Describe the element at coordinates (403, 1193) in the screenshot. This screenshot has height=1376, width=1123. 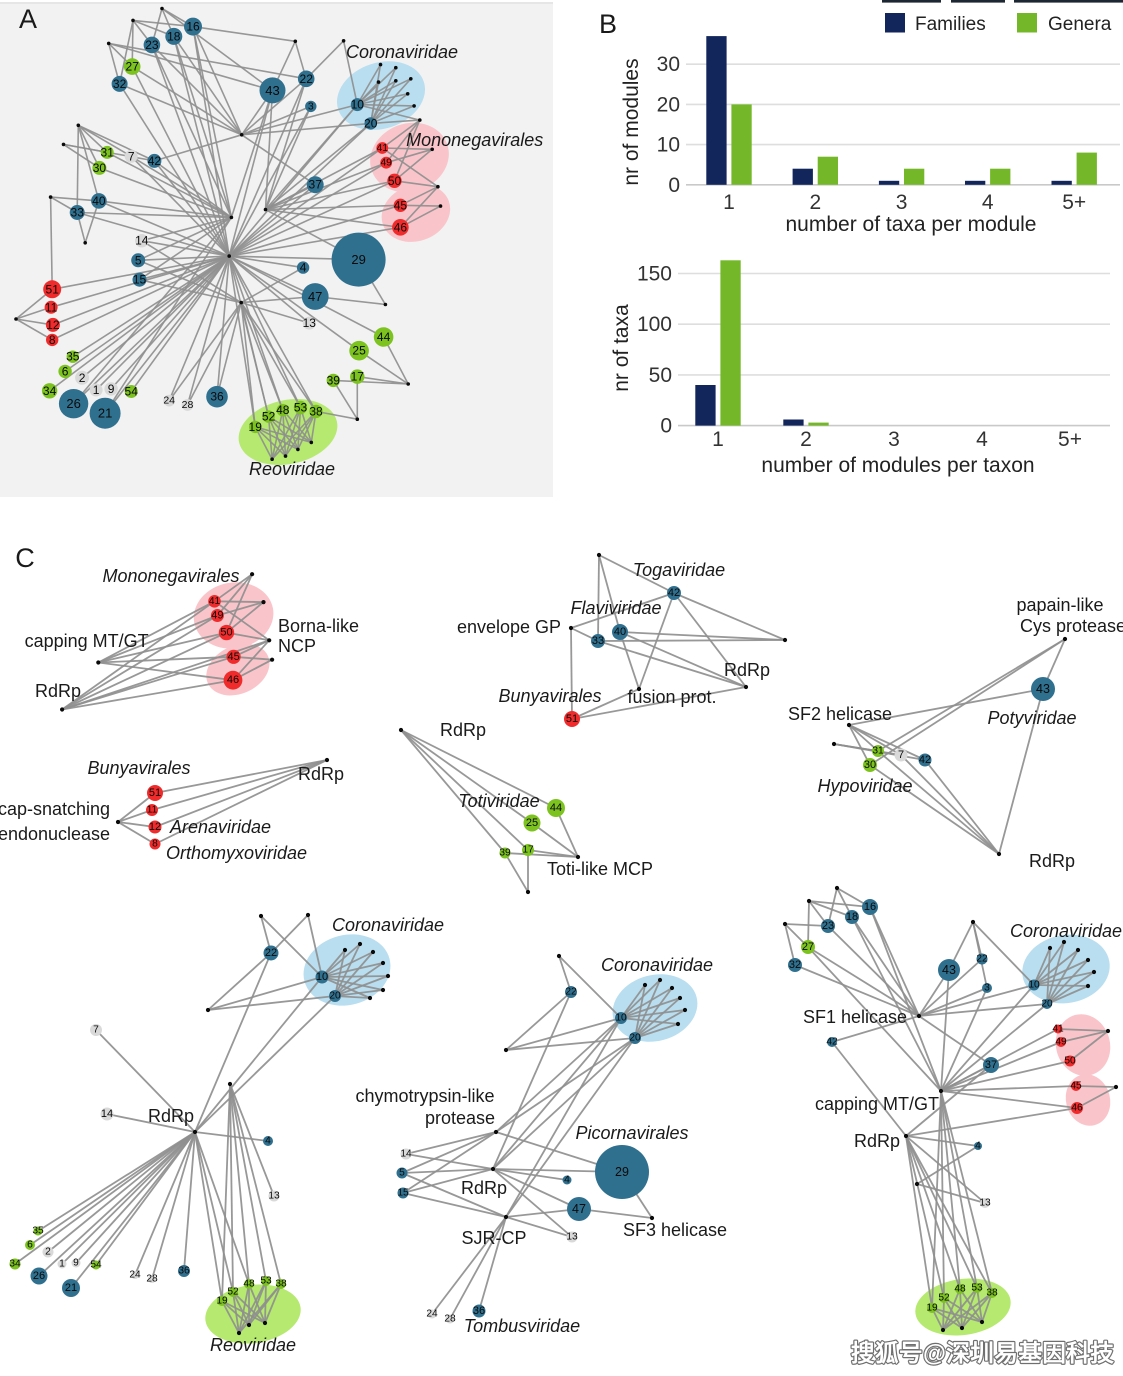
I see `svg-text: 15` at that location.